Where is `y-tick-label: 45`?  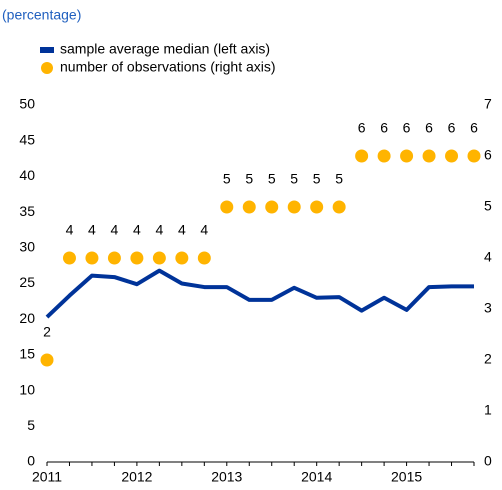
y-tick-label: 45 is located at coordinates (27, 139).